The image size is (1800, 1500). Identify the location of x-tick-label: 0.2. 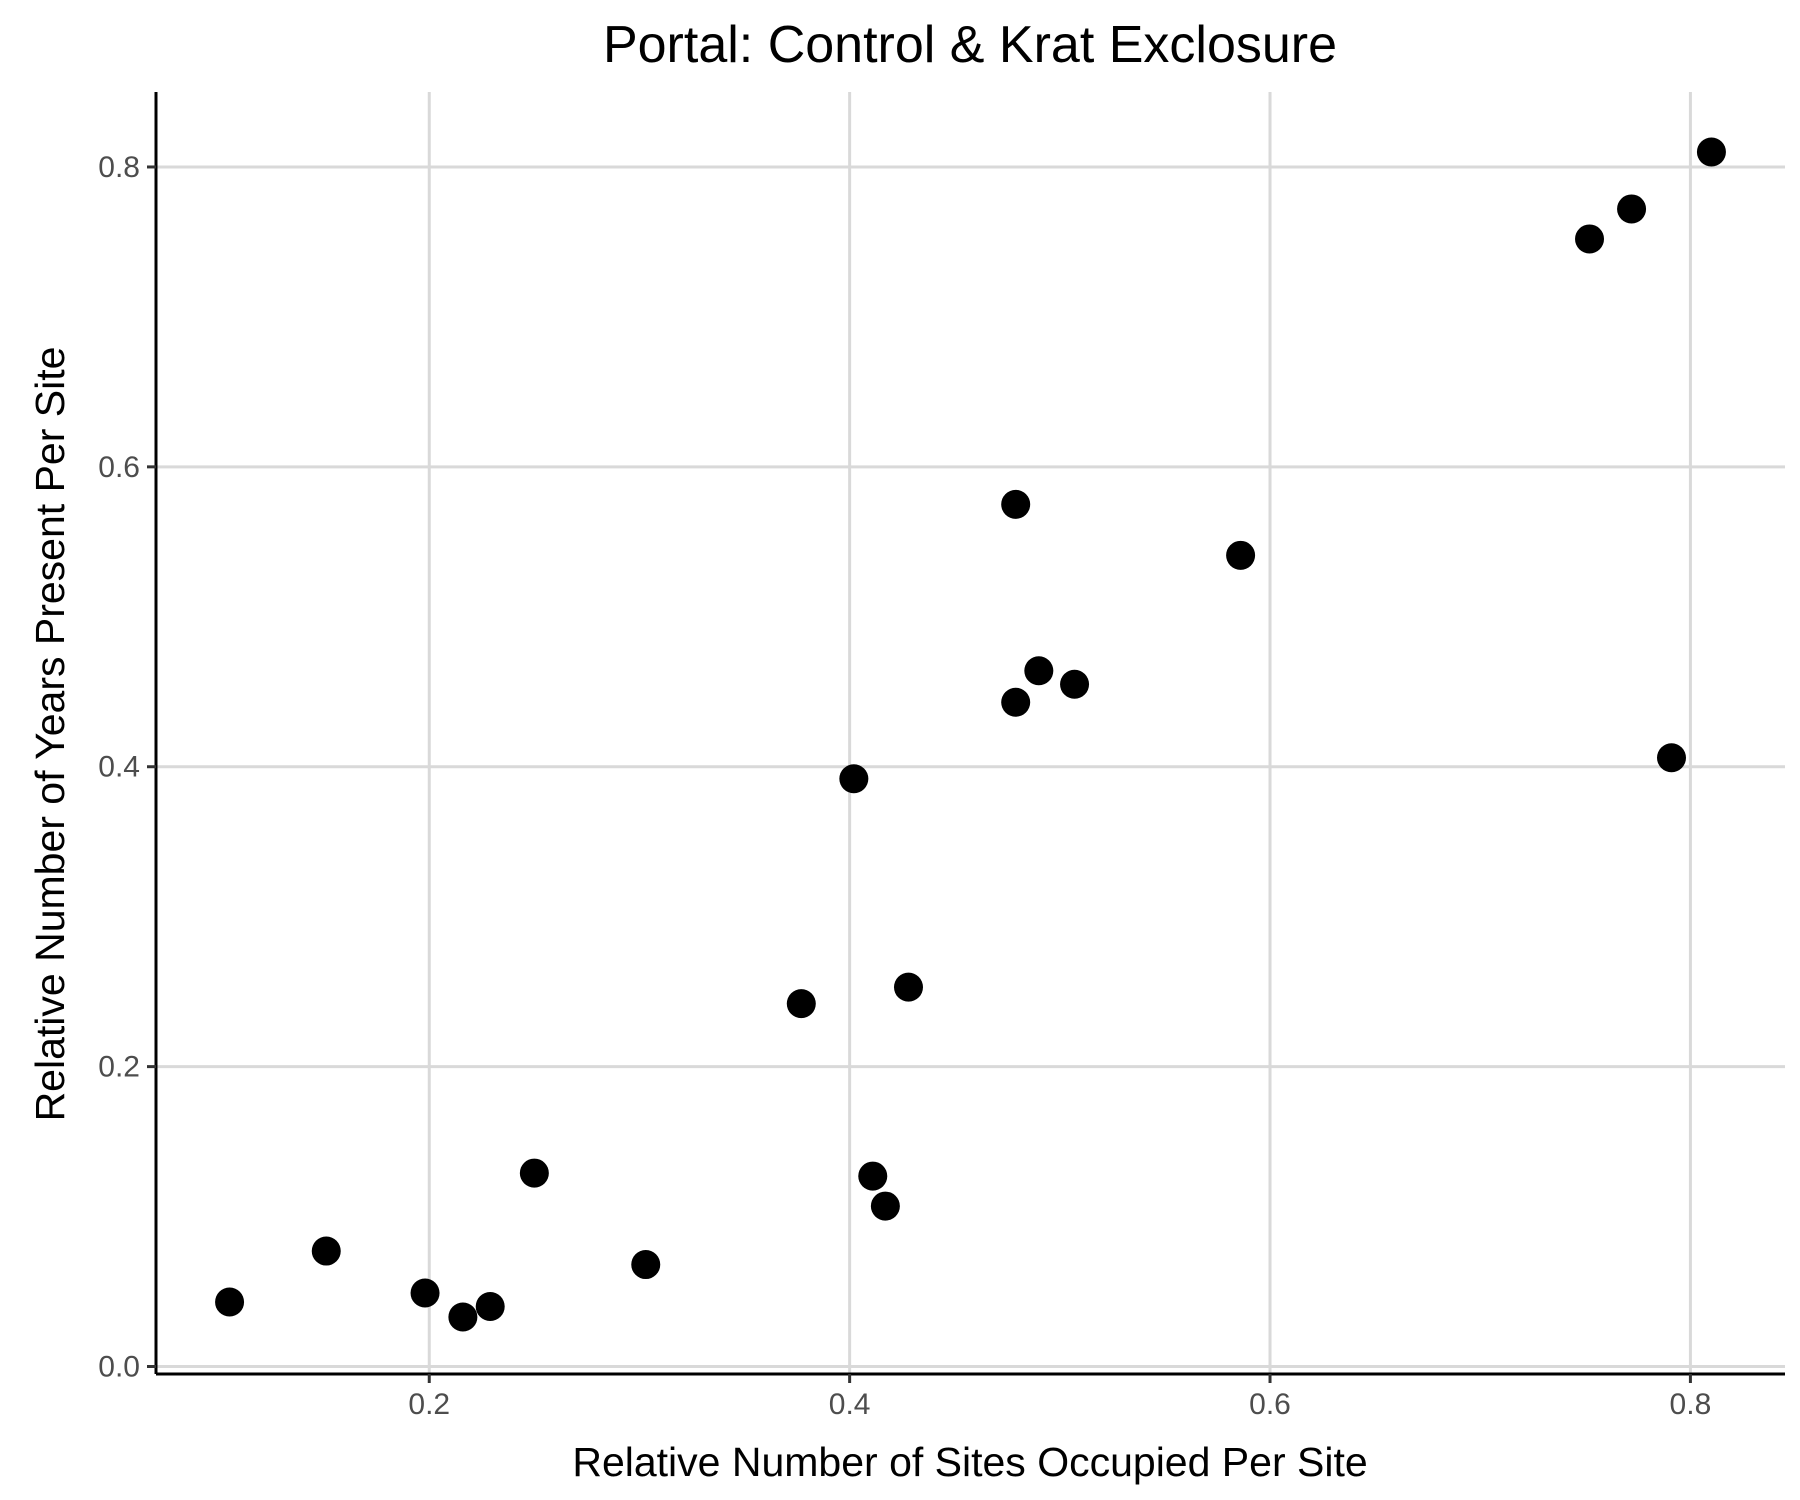
(429, 1404).